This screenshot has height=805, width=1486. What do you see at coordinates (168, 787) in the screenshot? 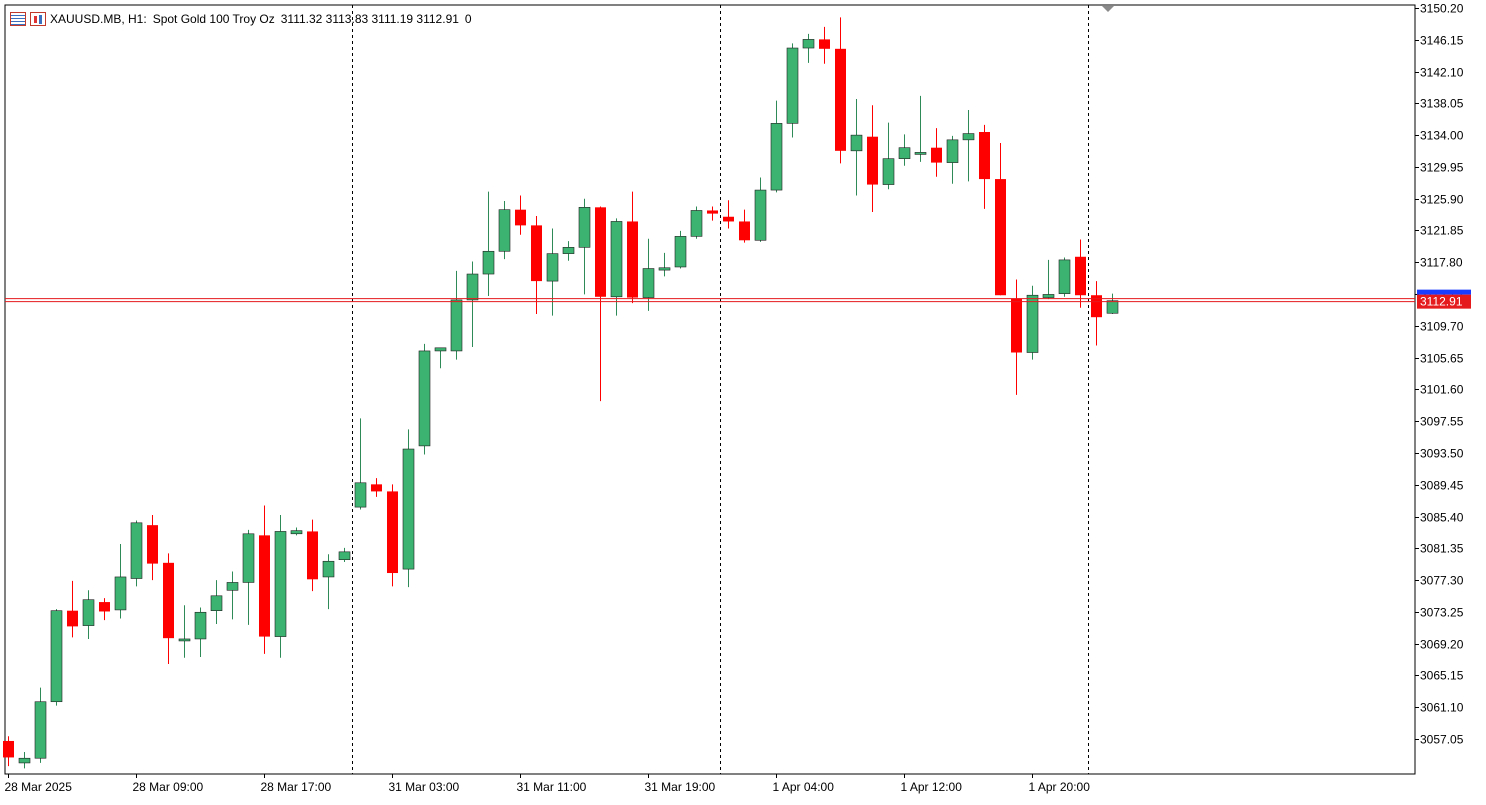
I see `time-tick-label: 28 Mar 09:00` at bounding box center [168, 787].